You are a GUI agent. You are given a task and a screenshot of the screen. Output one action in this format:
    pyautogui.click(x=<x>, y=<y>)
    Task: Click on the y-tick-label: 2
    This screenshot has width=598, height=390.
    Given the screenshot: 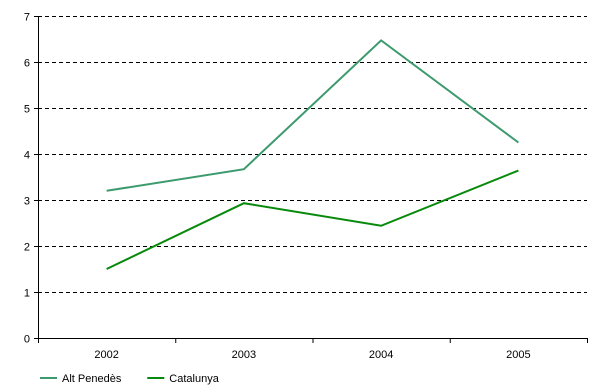 What is the action you would take?
    pyautogui.click(x=27, y=248)
    